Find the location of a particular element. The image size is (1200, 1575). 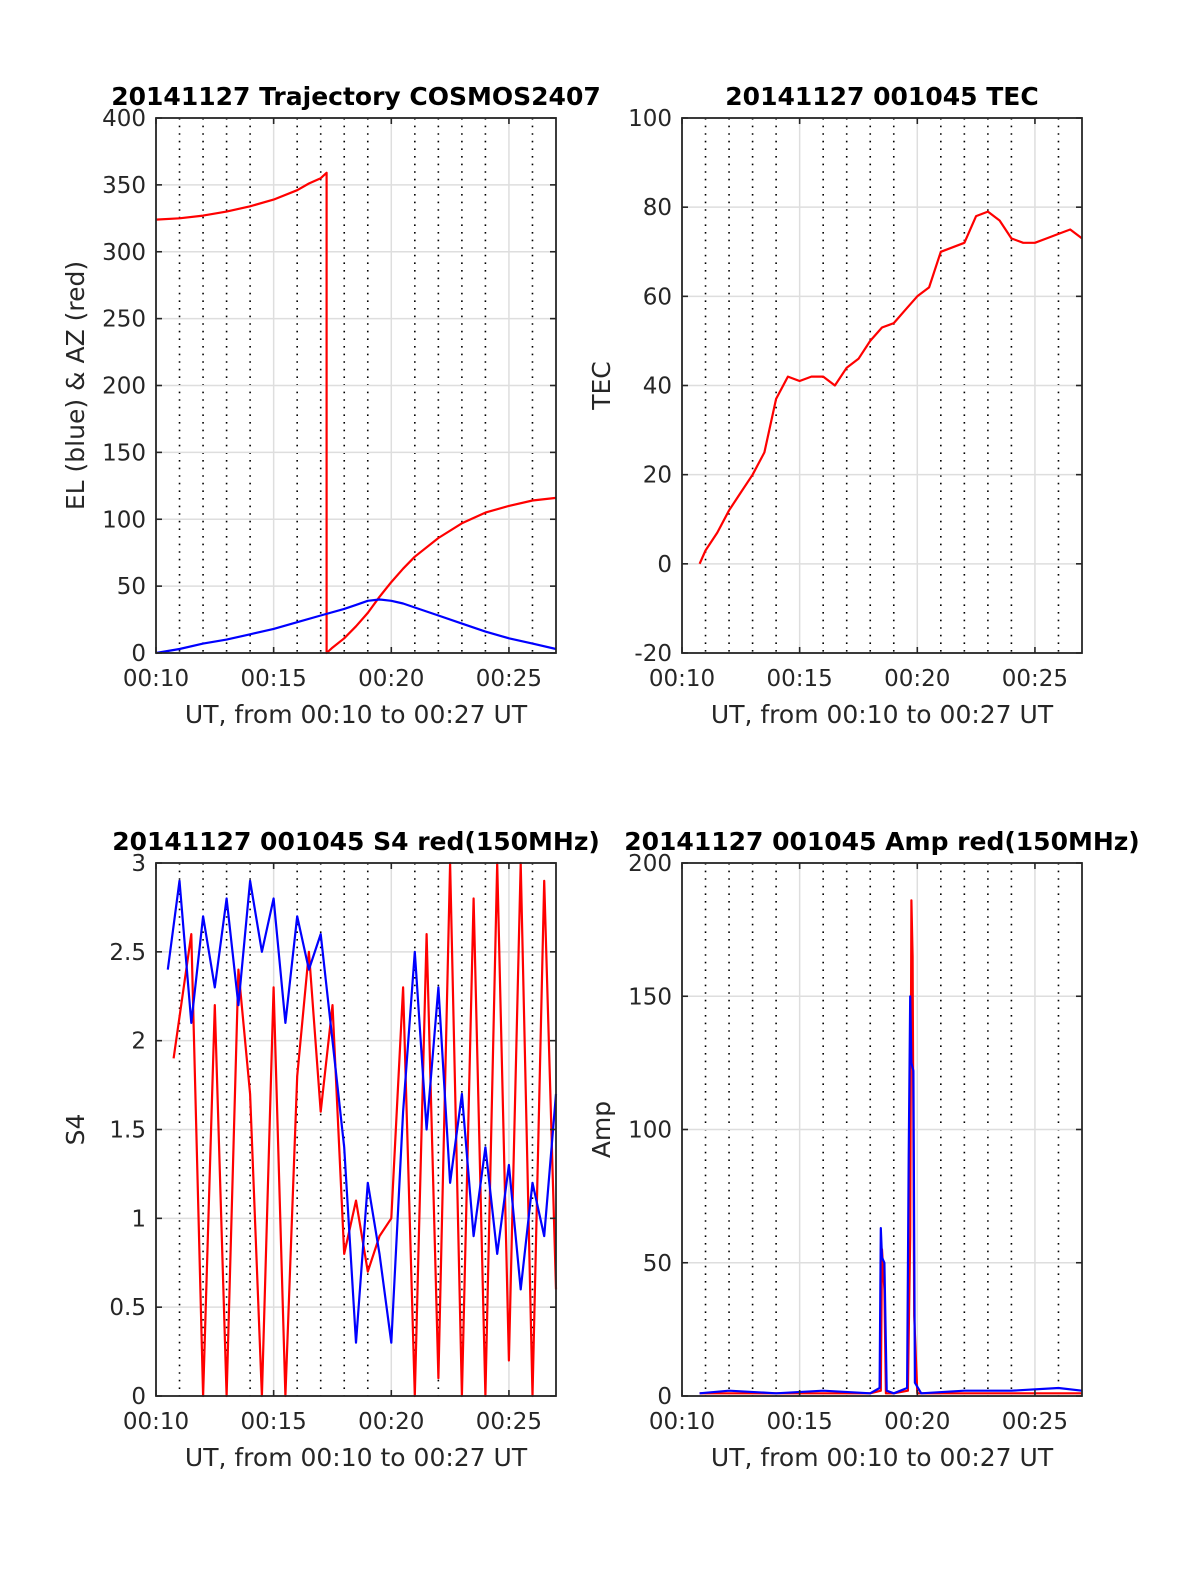

chart-title: 20141127 001045 TEC is located at coordinates (881, 96).